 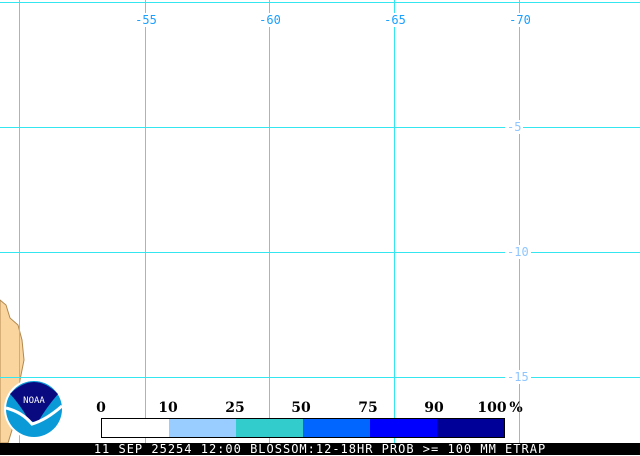 I want to click on legend-tick: 10, so click(x=168, y=408).